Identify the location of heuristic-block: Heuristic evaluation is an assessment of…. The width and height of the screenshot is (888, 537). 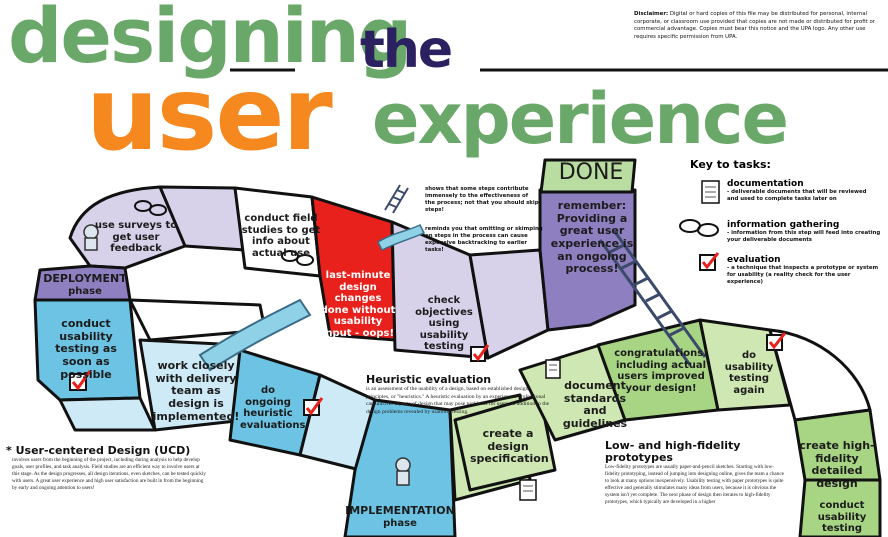
(459, 394).